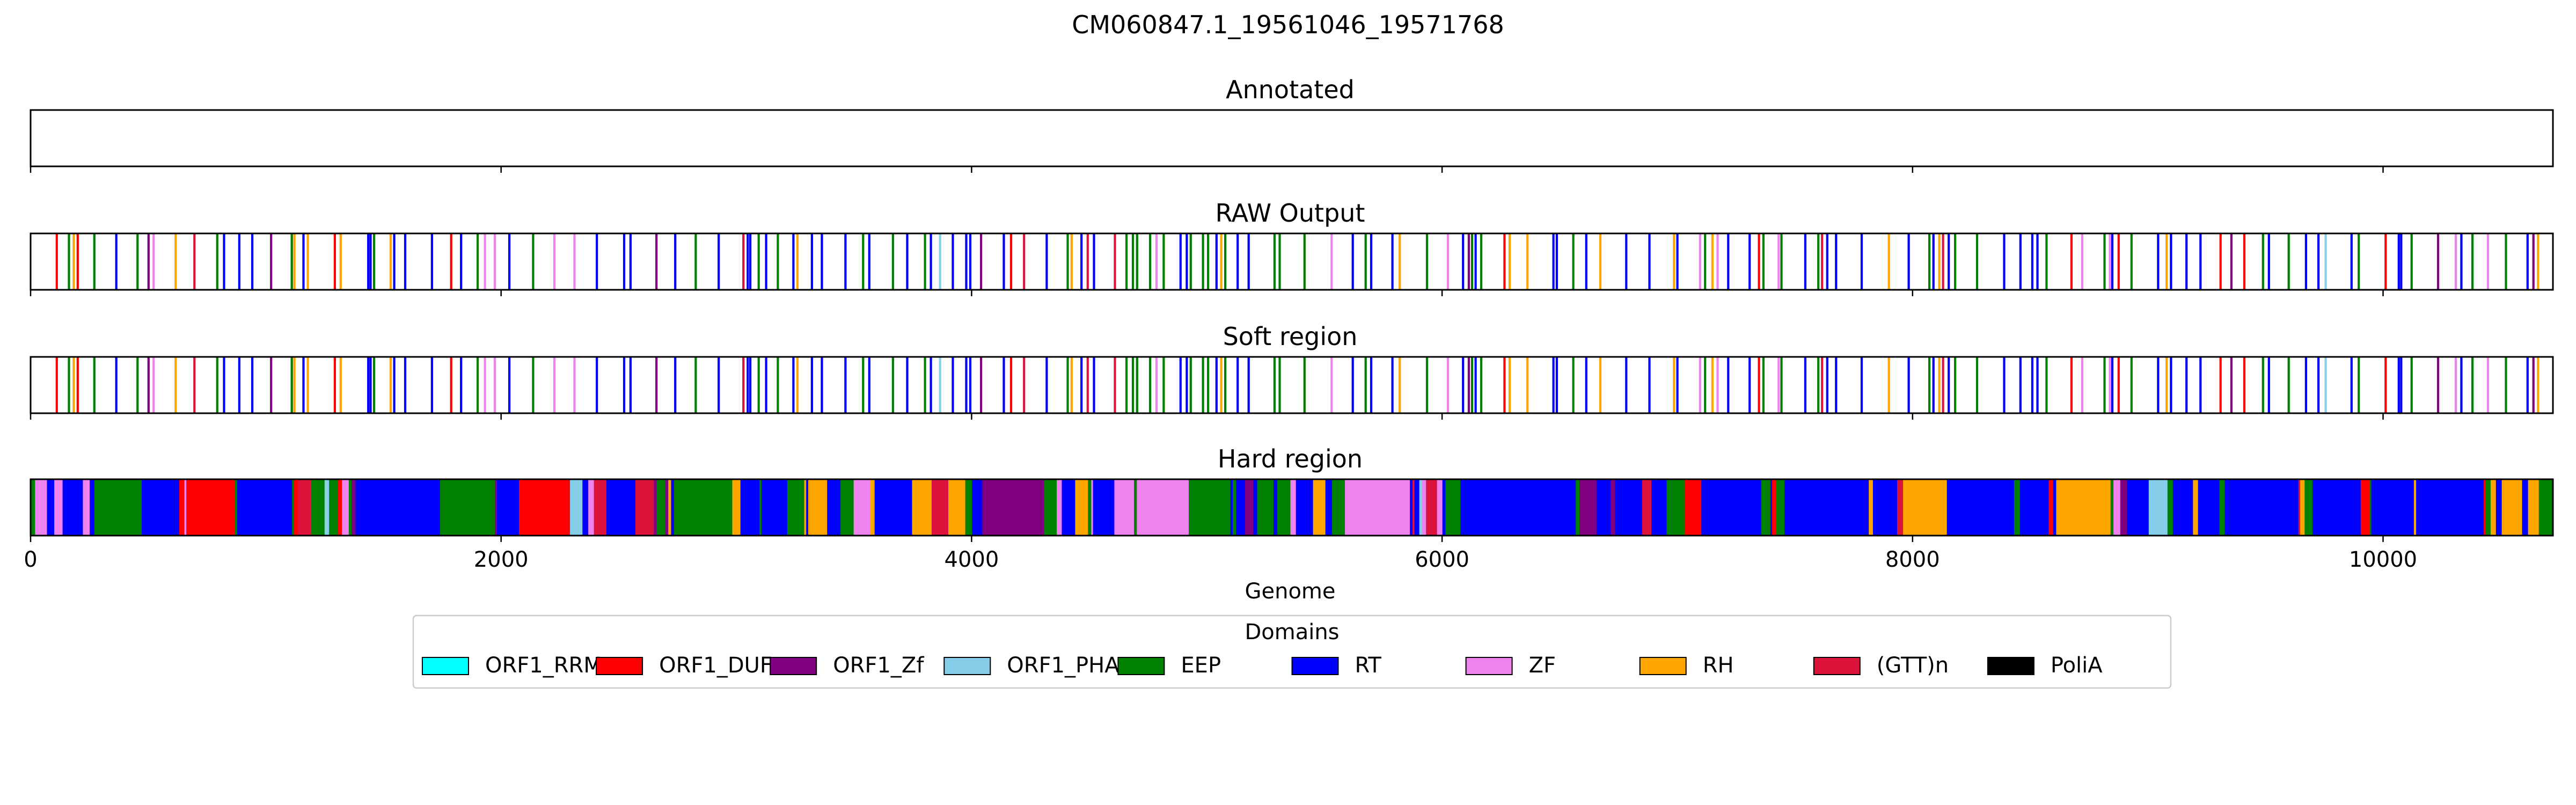 Image resolution: width=2576 pixels, height=805 pixels. What do you see at coordinates (1290, 458) in the screenshot?
I see `track-title: Hard region` at bounding box center [1290, 458].